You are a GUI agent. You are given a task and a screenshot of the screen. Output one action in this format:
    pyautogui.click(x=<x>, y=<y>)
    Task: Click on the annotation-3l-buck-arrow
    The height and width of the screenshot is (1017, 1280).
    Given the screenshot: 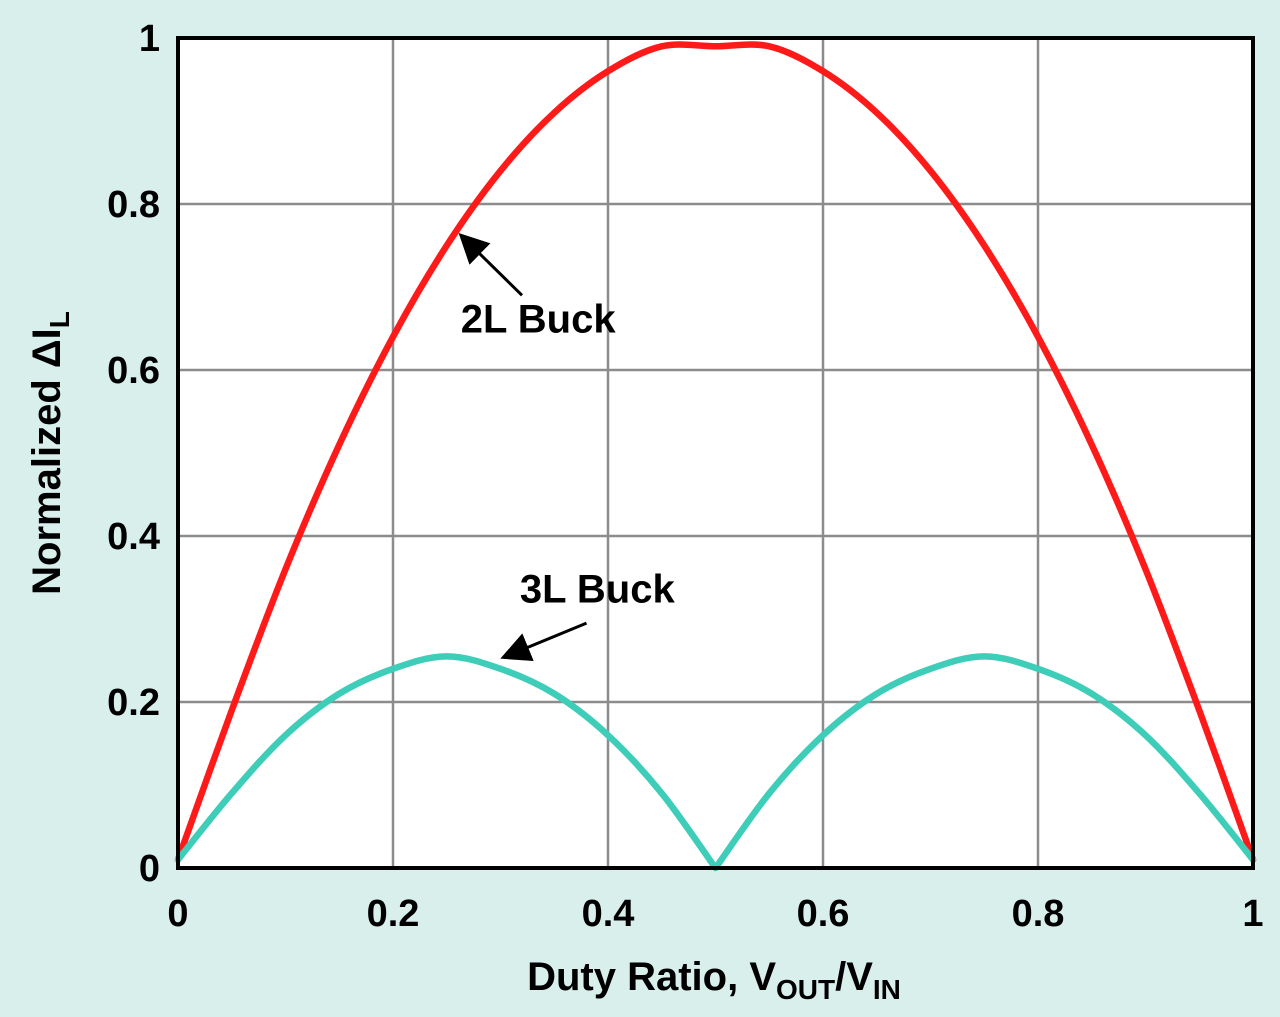 What is the action you would take?
    pyautogui.click(x=544, y=641)
    